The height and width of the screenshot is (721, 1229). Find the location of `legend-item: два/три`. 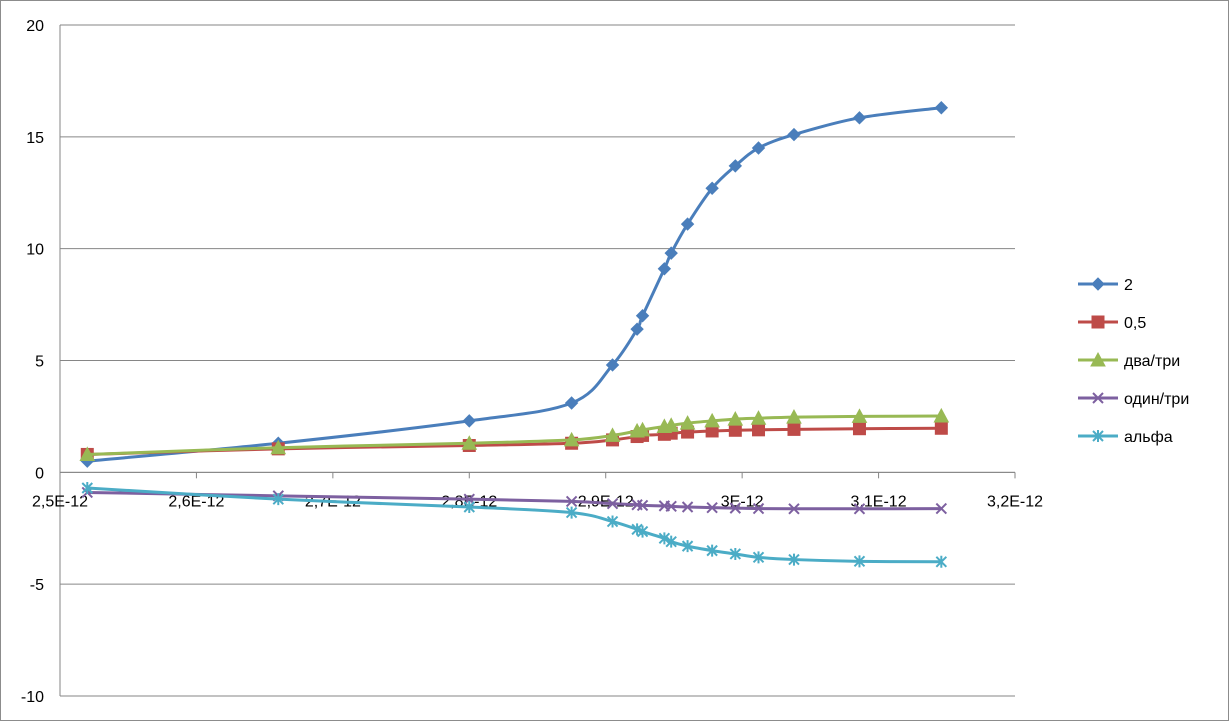

legend-item: два/три is located at coordinates (1129, 360).